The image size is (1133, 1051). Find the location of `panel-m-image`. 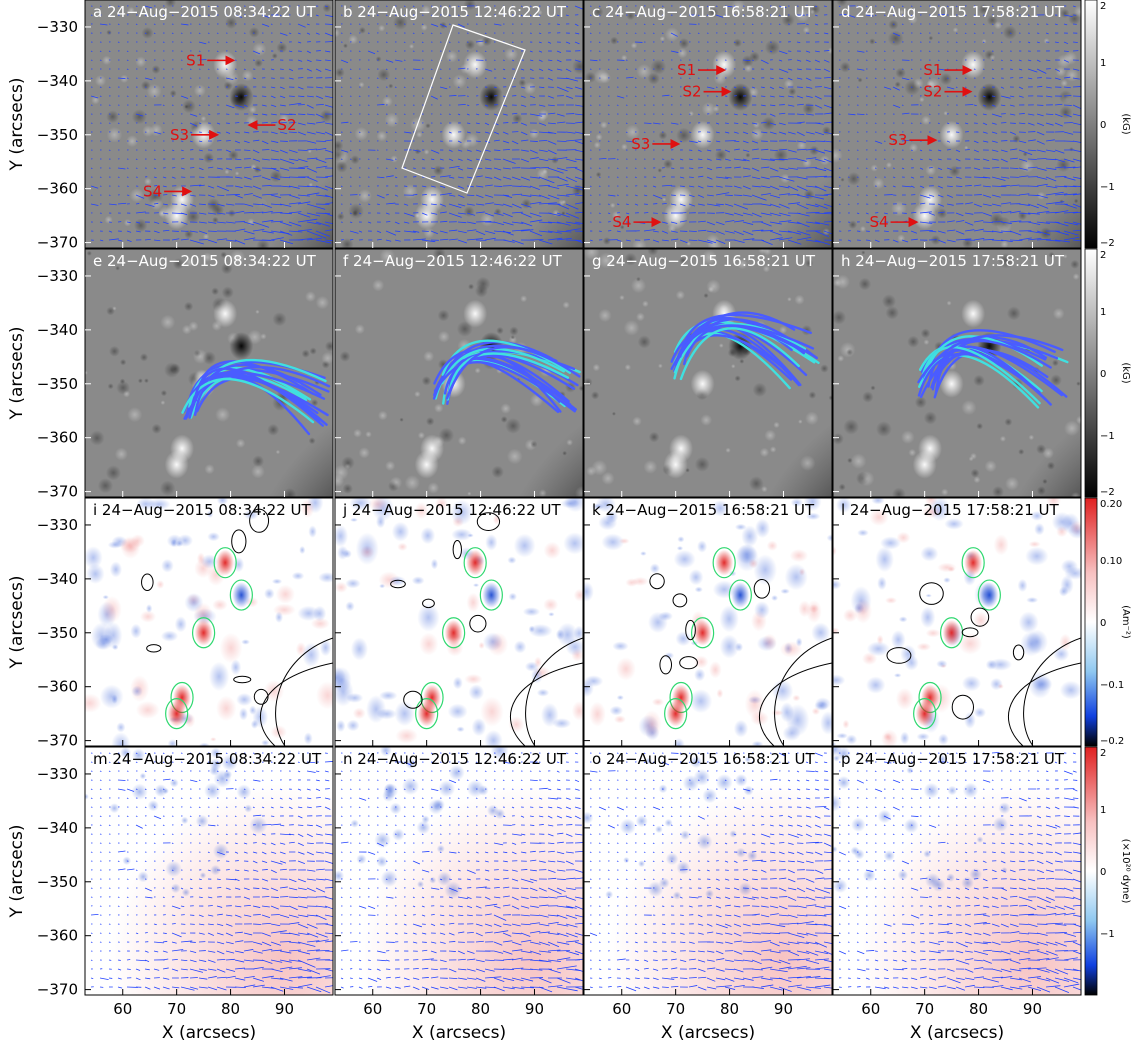

panel-m-image is located at coordinates (209, 871).